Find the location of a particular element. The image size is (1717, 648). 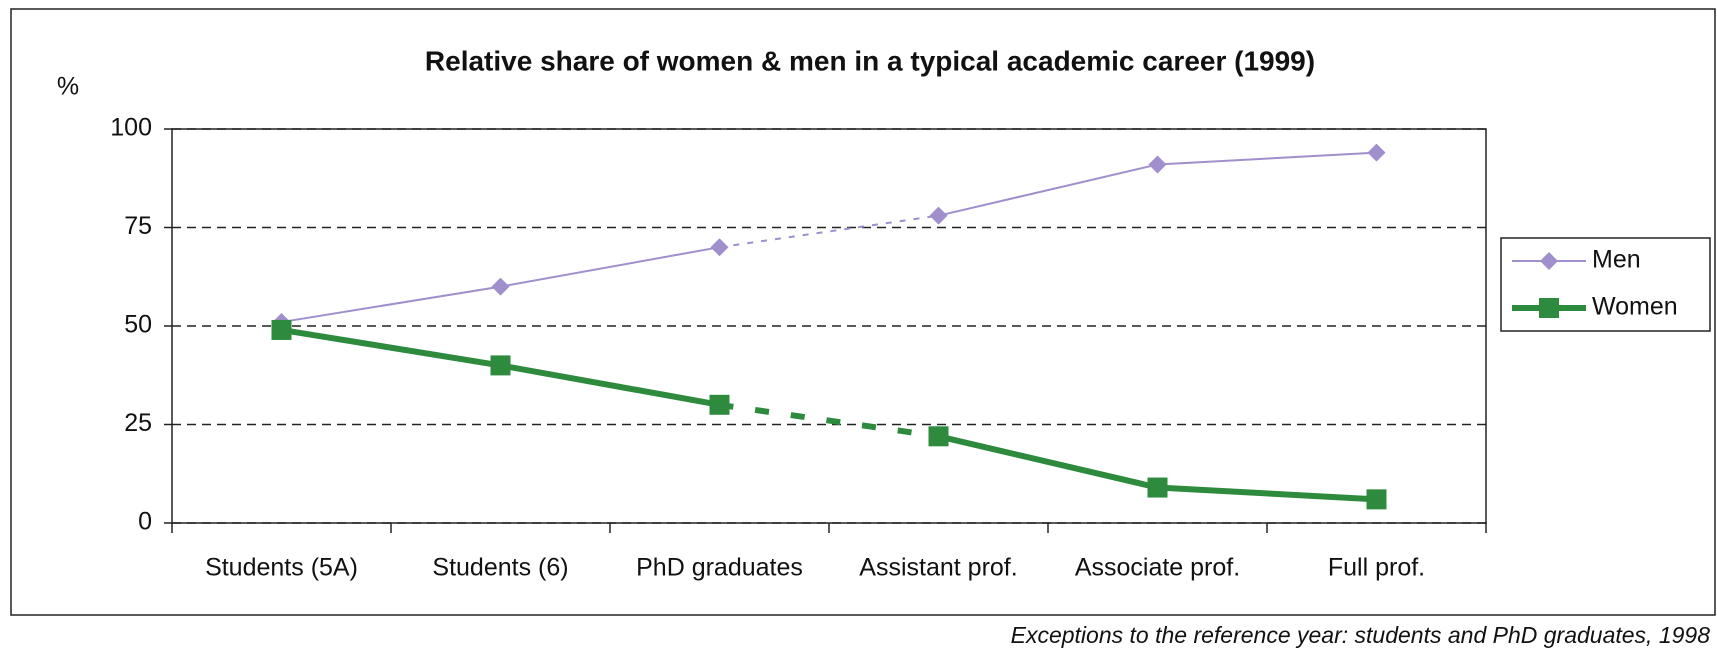

legend-frame is located at coordinates (1605, 284).